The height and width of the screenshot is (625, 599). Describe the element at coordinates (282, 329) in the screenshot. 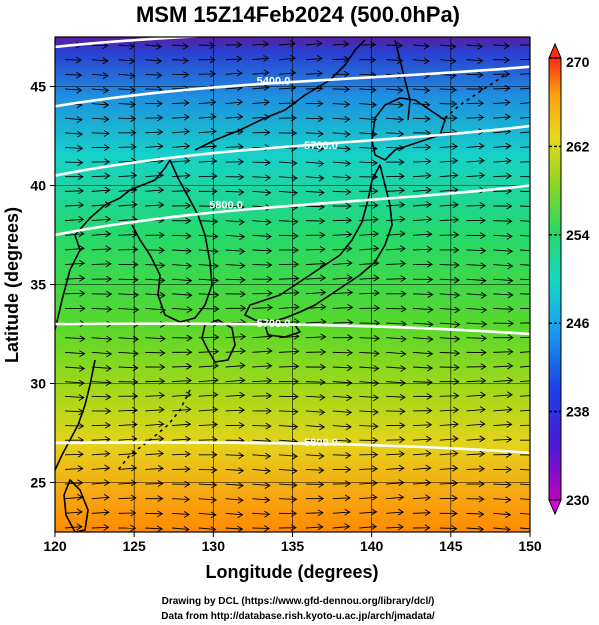

I see `shikoku-coastline` at that location.